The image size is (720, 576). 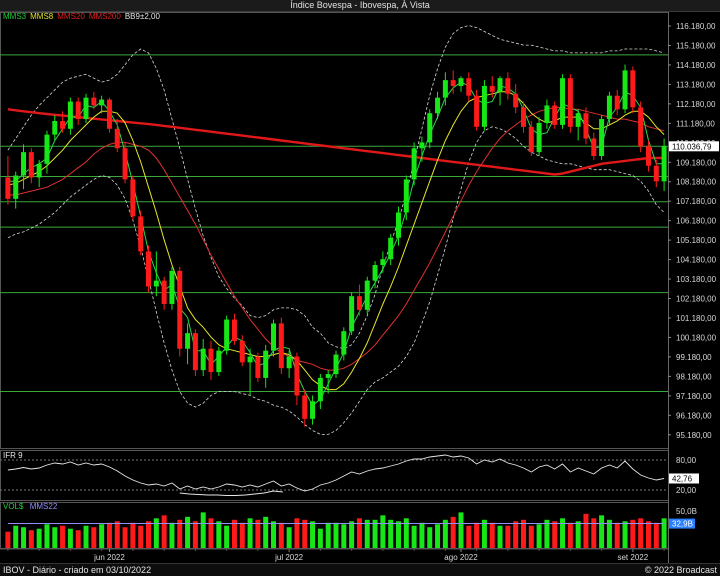 I want to click on y-tick-label: 102.180,00, so click(x=696, y=299).